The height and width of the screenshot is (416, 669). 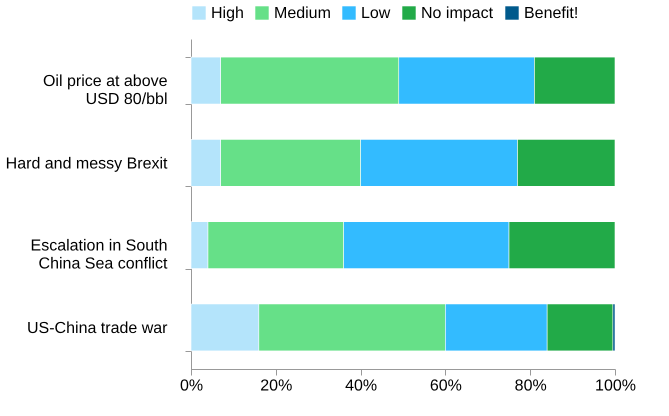 What do you see at coordinates (551, 13) in the screenshot?
I see `legend-label: Benefit!` at bounding box center [551, 13].